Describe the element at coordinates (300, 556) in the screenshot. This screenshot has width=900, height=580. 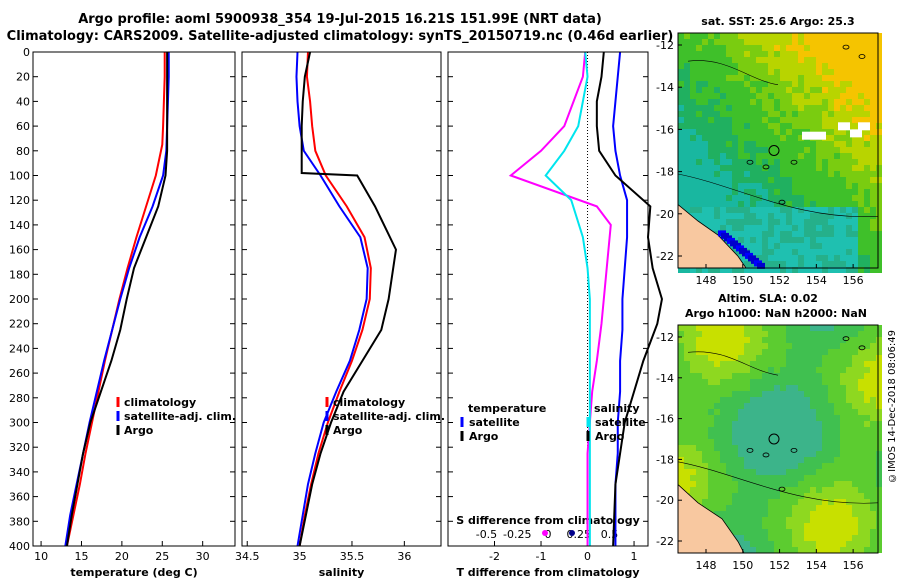
I see `salinity-x-tick-label: 35` at that location.